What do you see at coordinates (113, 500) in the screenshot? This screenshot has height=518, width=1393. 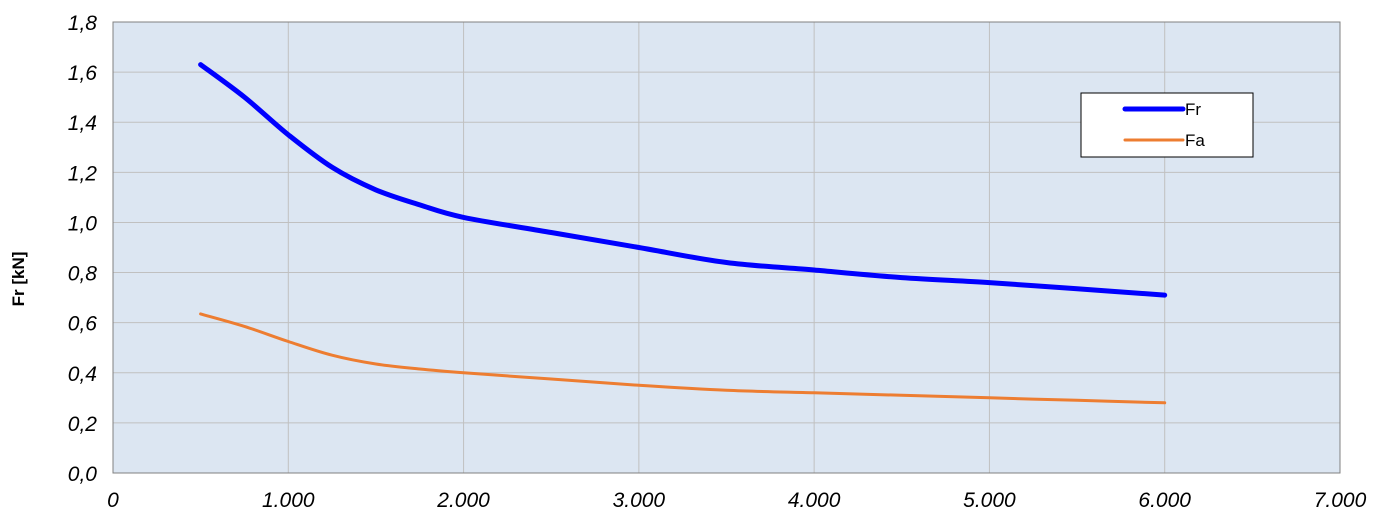 I see `x-tick-label: 0` at bounding box center [113, 500].